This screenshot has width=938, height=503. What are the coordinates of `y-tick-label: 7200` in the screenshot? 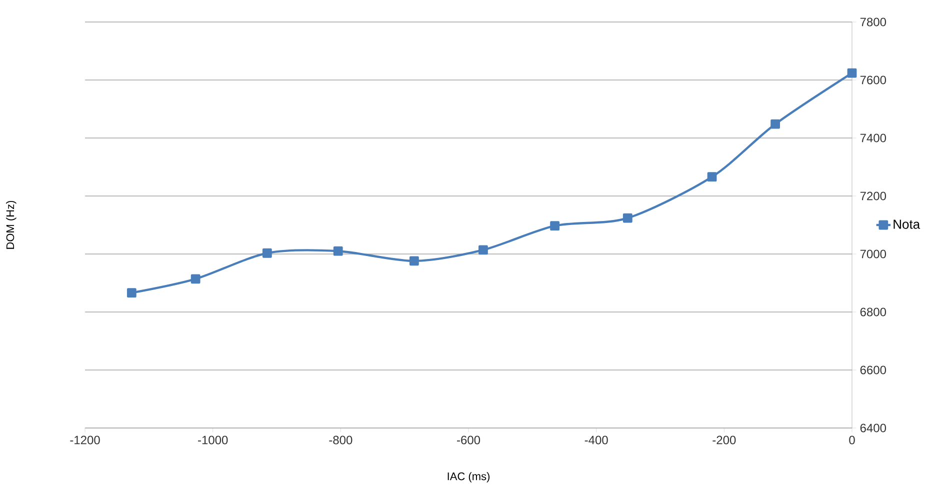 It's located at (873, 196).